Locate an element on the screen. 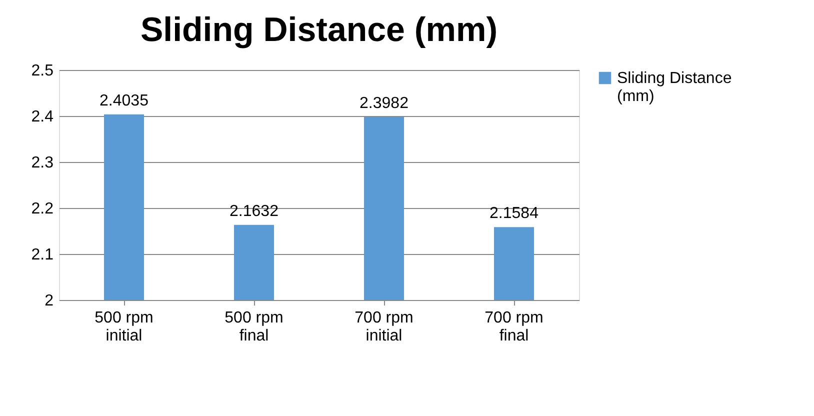  chart-title: Sliding Distance (mm) is located at coordinates (319, 30).